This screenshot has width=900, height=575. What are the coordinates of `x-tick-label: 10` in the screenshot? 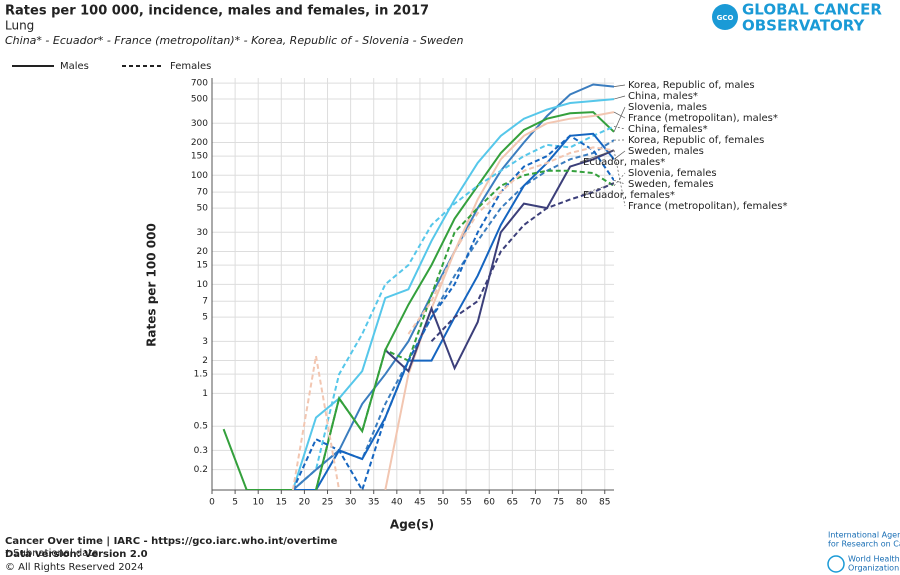 It's located at (258, 503).